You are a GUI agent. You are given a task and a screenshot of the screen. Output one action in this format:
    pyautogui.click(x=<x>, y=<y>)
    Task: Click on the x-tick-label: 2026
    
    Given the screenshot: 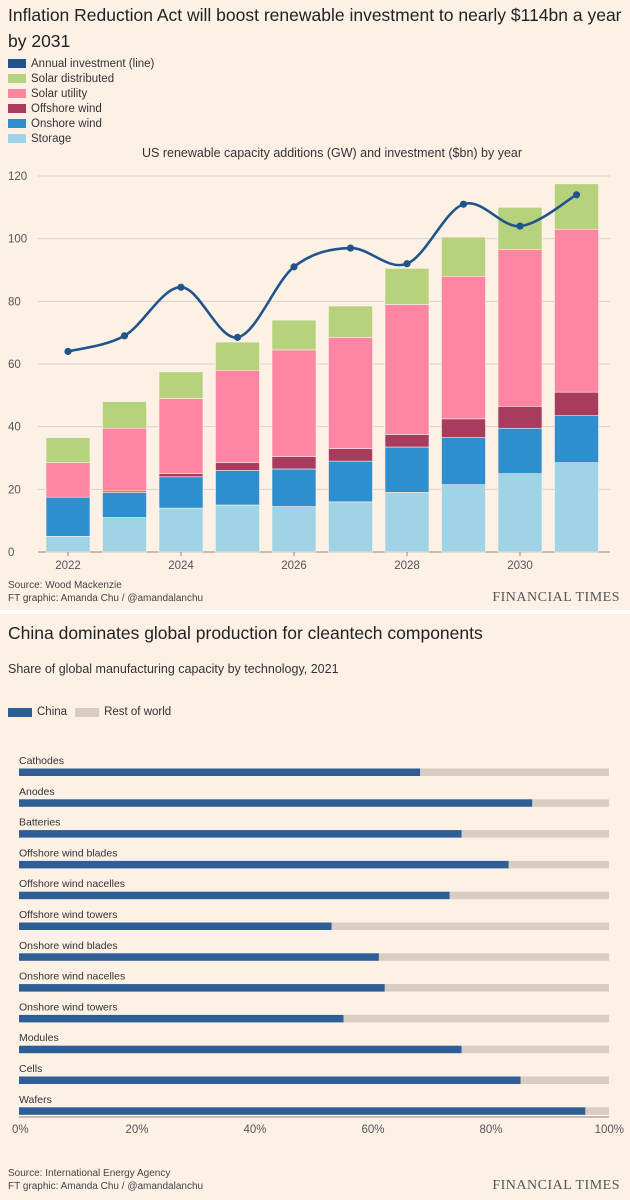 What is the action you would take?
    pyautogui.click(x=294, y=566)
    